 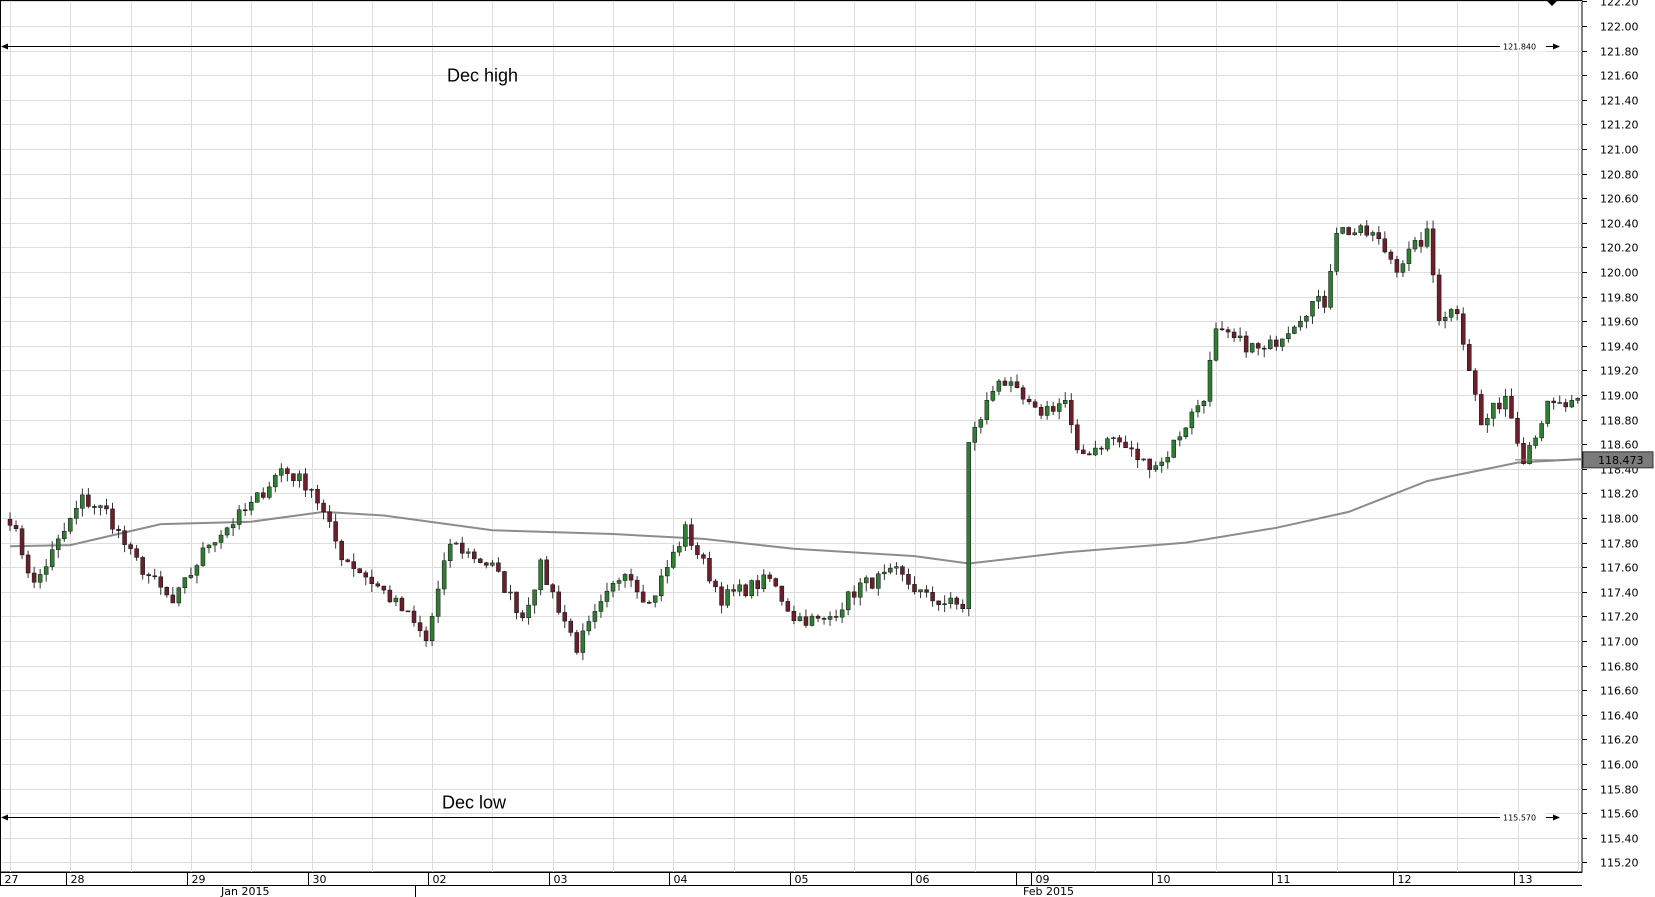 What do you see at coordinates (1556, 817) in the screenshot?
I see `arrow-right-icon` at bounding box center [1556, 817].